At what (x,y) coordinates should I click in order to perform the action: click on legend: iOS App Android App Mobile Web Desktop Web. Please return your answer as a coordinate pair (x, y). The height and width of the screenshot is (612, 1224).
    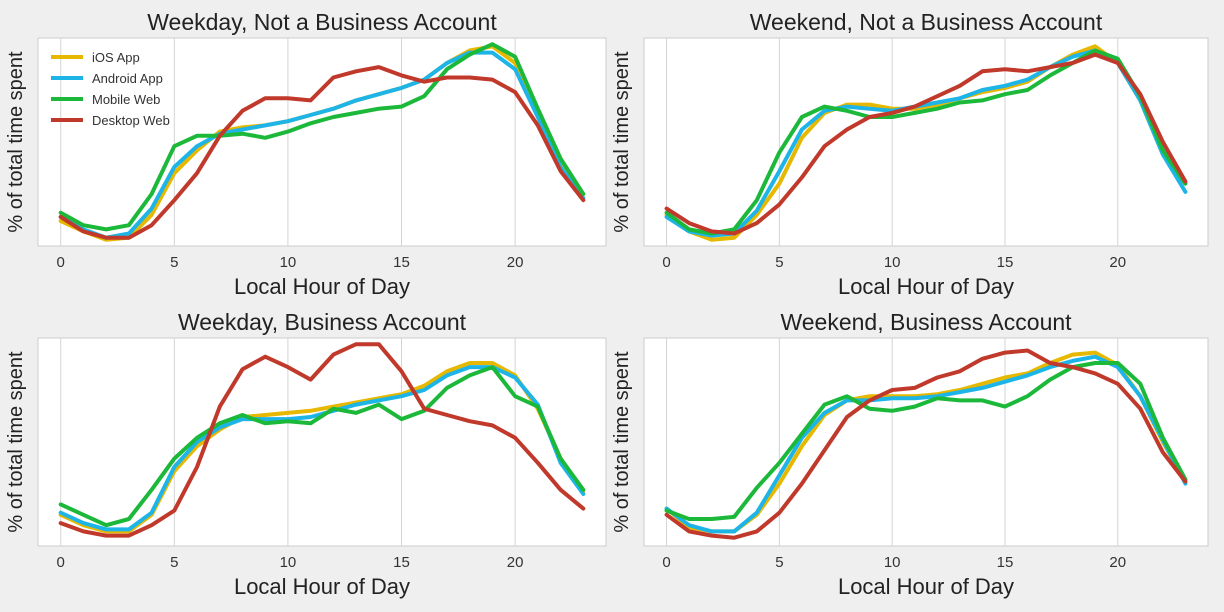
    Looking at the image, I should click on (110, 89).